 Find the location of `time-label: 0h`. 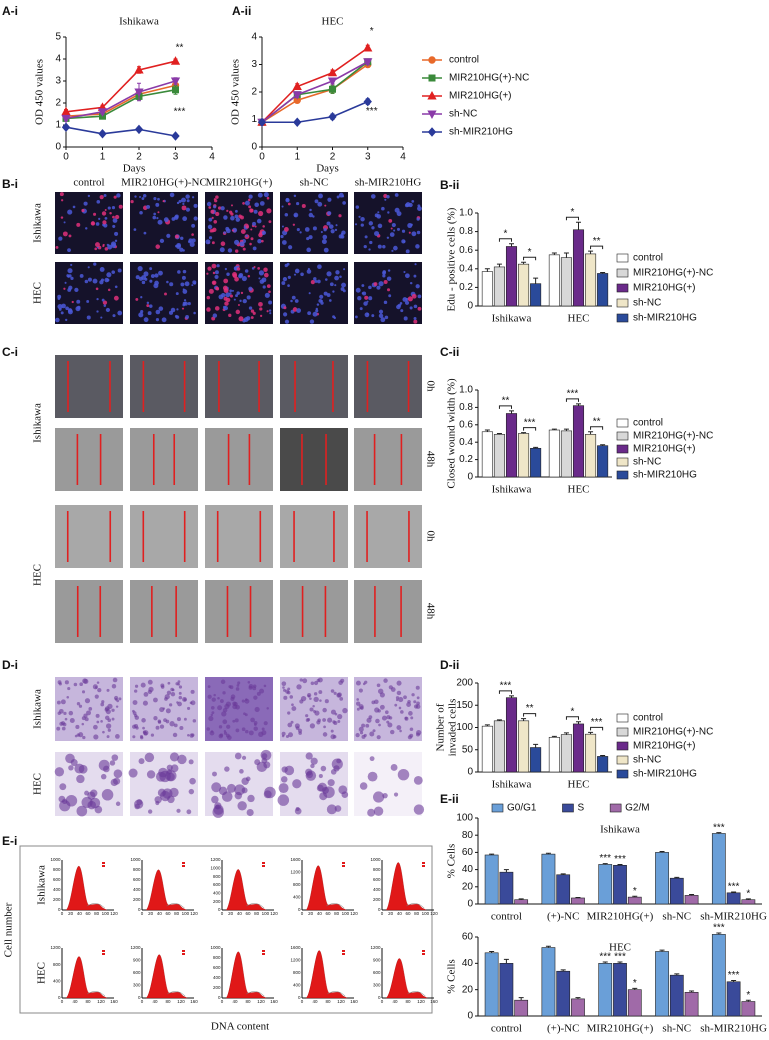

time-label: 0h is located at coordinates (430, 537).